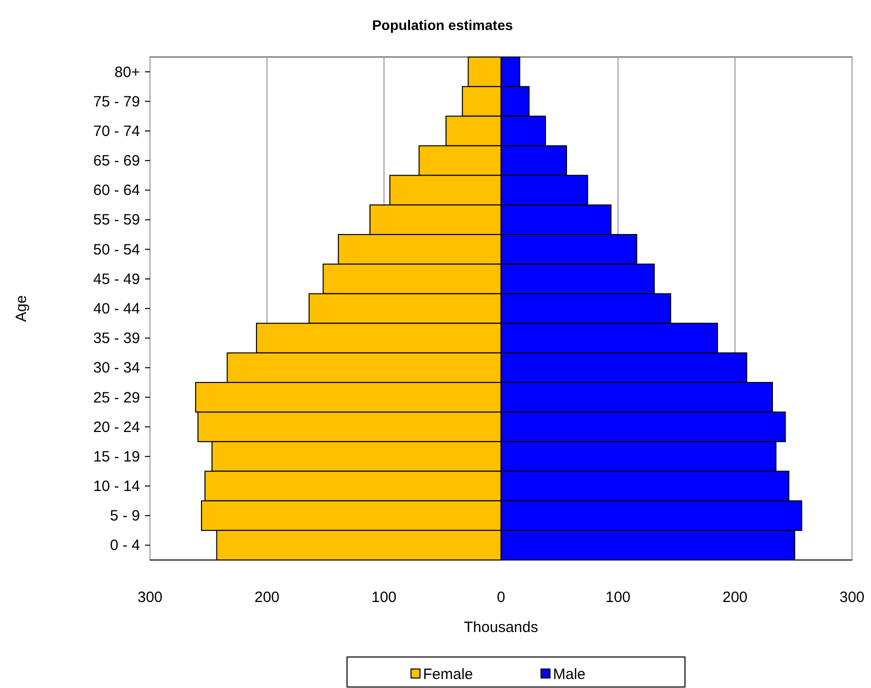 This screenshot has height=688, width=871. What do you see at coordinates (116, 339) in the screenshot?
I see `y-tick-label: 35 - 39` at bounding box center [116, 339].